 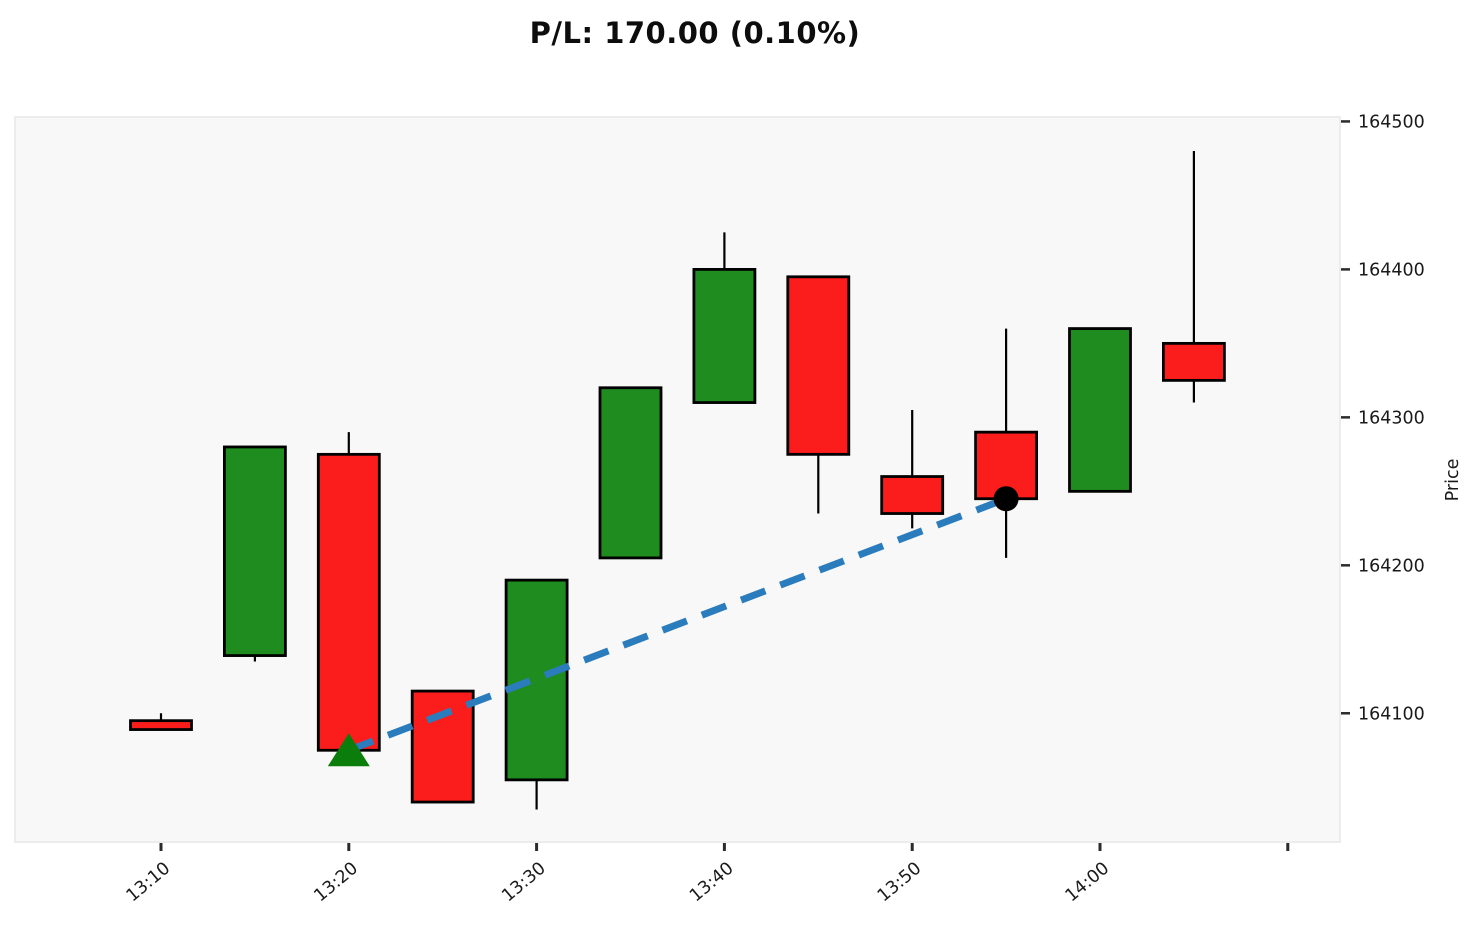 I want to click on y-tick-label: 164300, so click(x=1391, y=418).